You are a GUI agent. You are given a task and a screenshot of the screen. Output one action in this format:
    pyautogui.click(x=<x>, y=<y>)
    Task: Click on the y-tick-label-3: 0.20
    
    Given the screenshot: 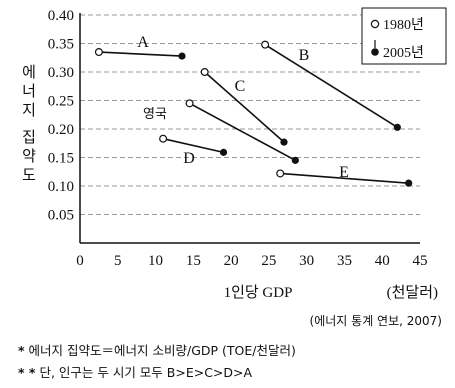 What is the action you would take?
    pyautogui.click(x=61, y=130)
    